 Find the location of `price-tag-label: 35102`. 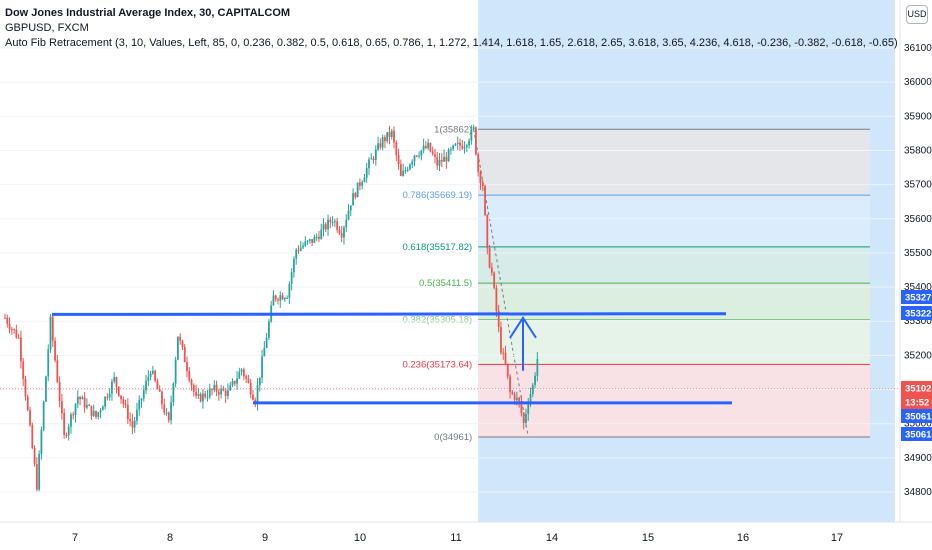

price-tag-label: 35102 is located at coordinates (918, 389).